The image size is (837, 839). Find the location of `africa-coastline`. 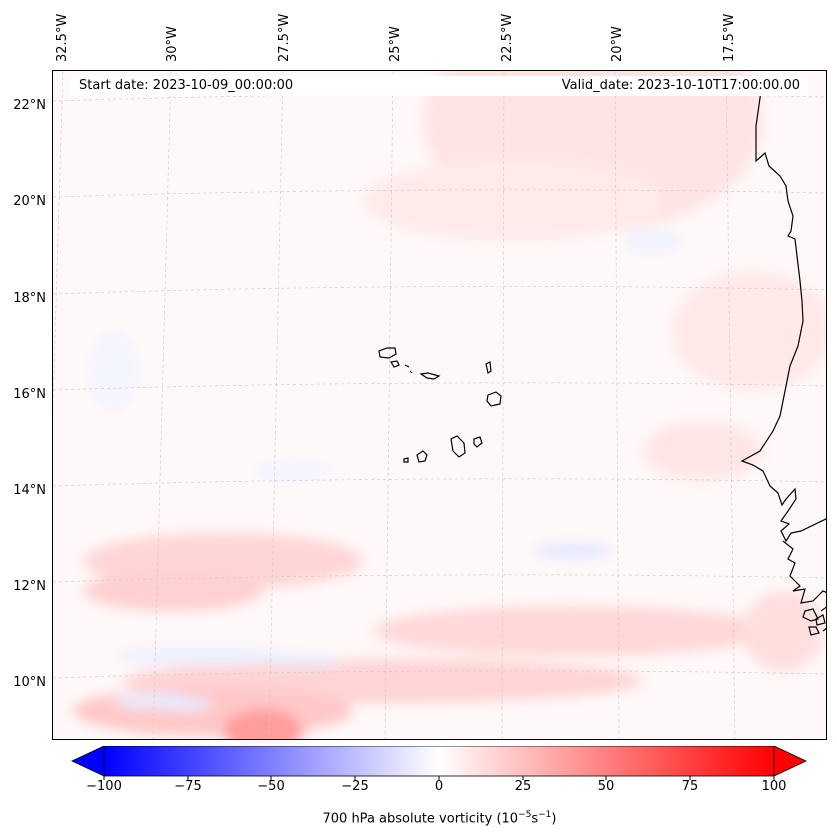

africa-coastline is located at coordinates (783, 363).